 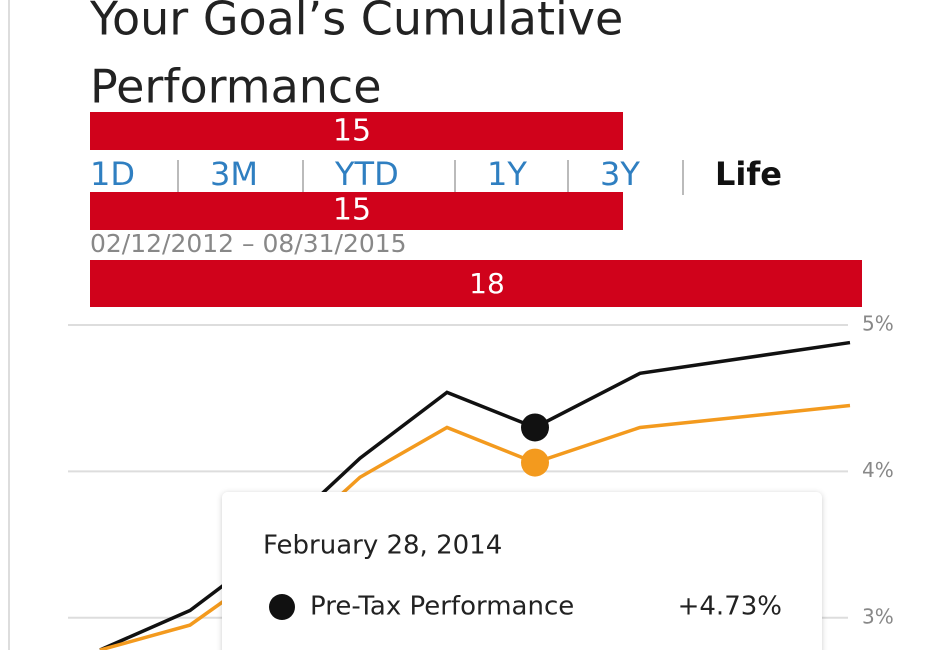 I want to click on y-tick-label: 3%, so click(x=878, y=616).